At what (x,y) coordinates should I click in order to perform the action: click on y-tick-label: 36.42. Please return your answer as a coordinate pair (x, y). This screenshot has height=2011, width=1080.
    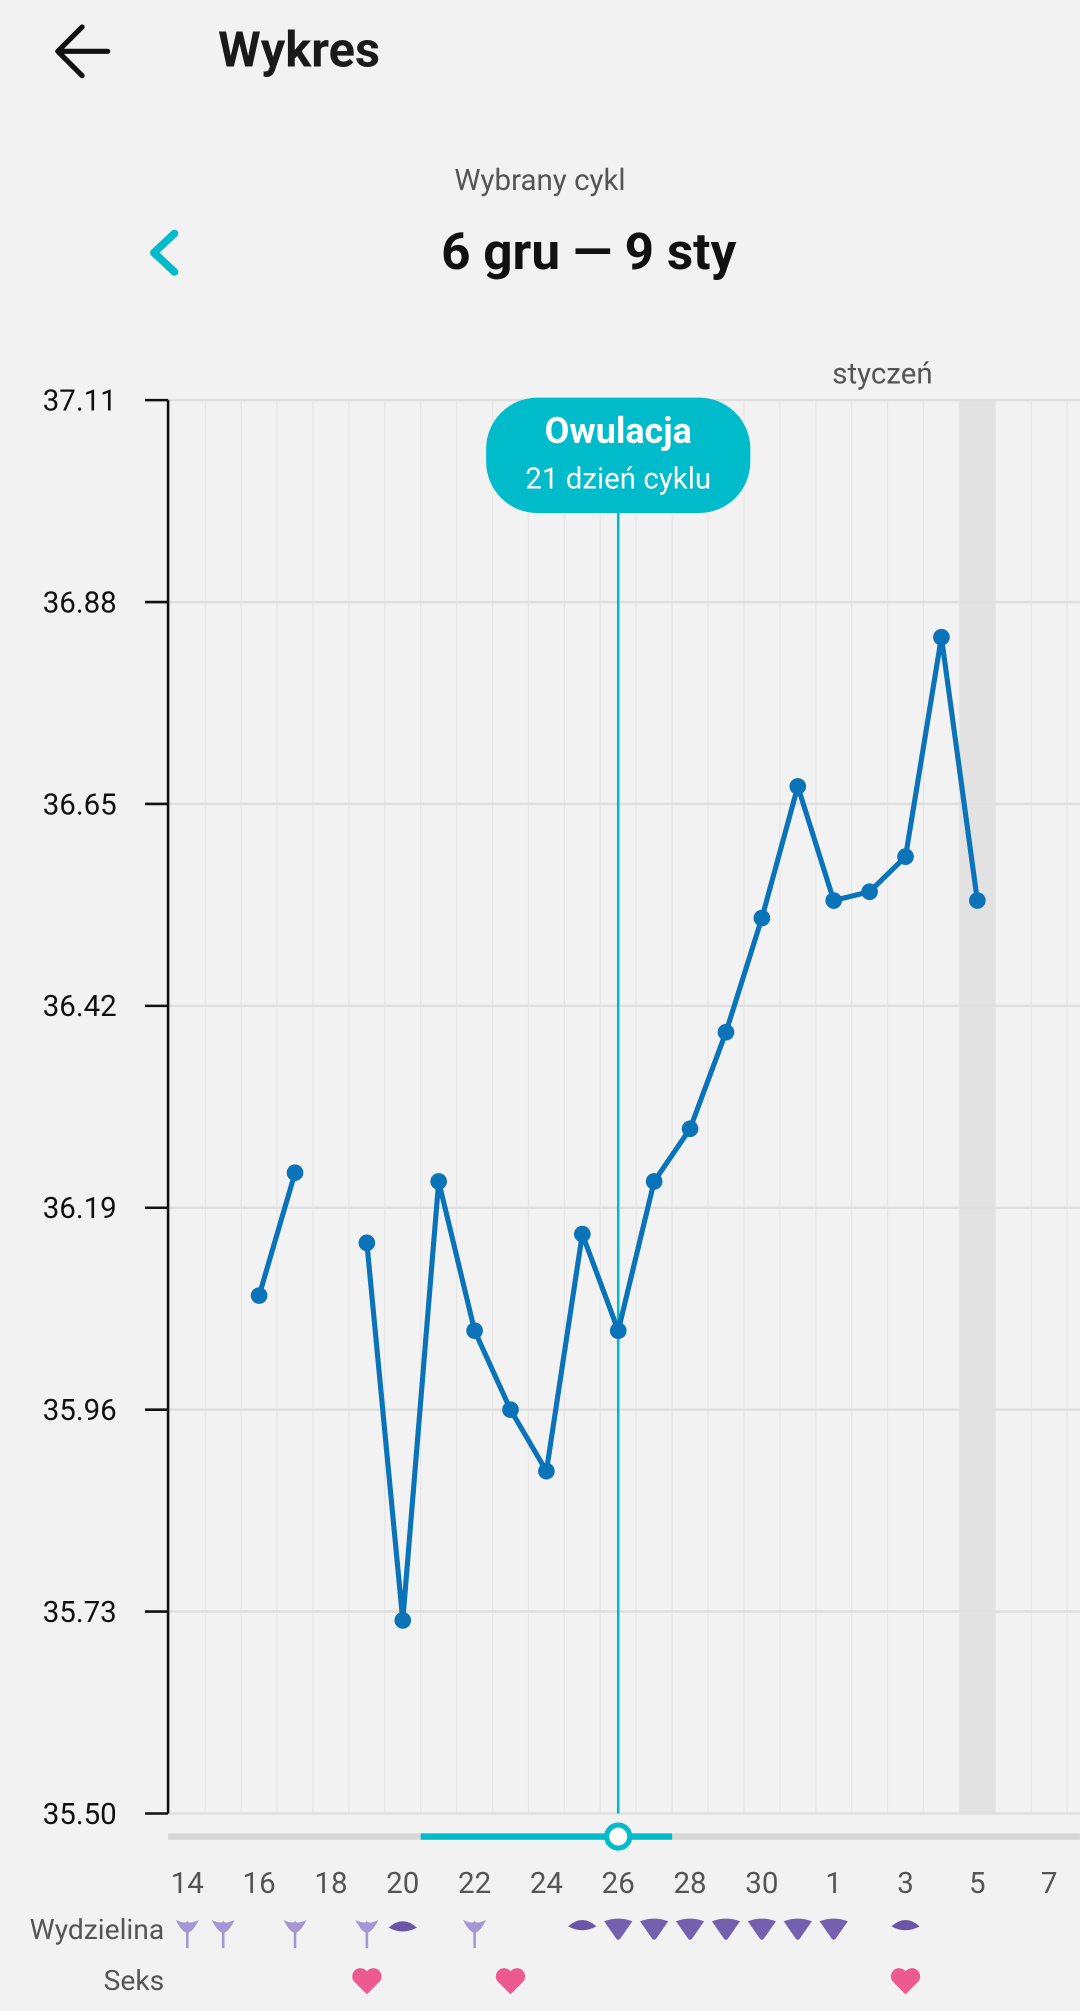
    Looking at the image, I should click on (80, 1007).